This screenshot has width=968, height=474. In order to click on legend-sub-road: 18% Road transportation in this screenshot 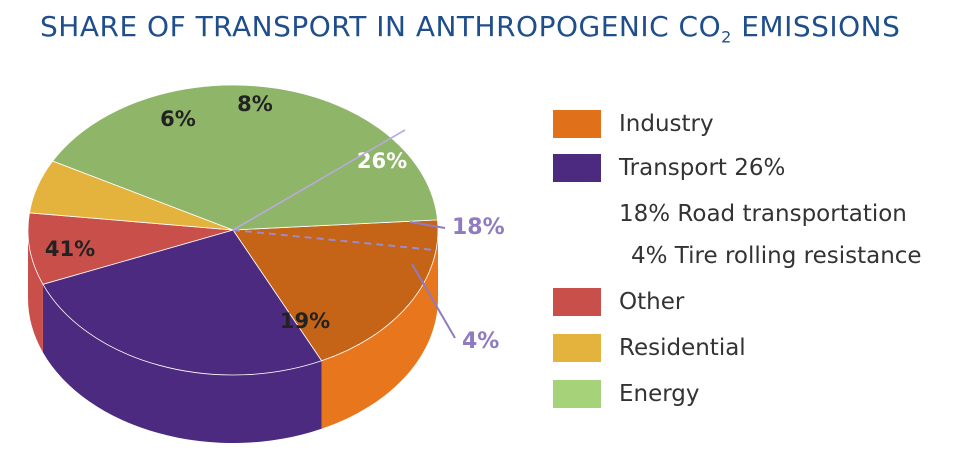, I will do `click(763, 214)`.